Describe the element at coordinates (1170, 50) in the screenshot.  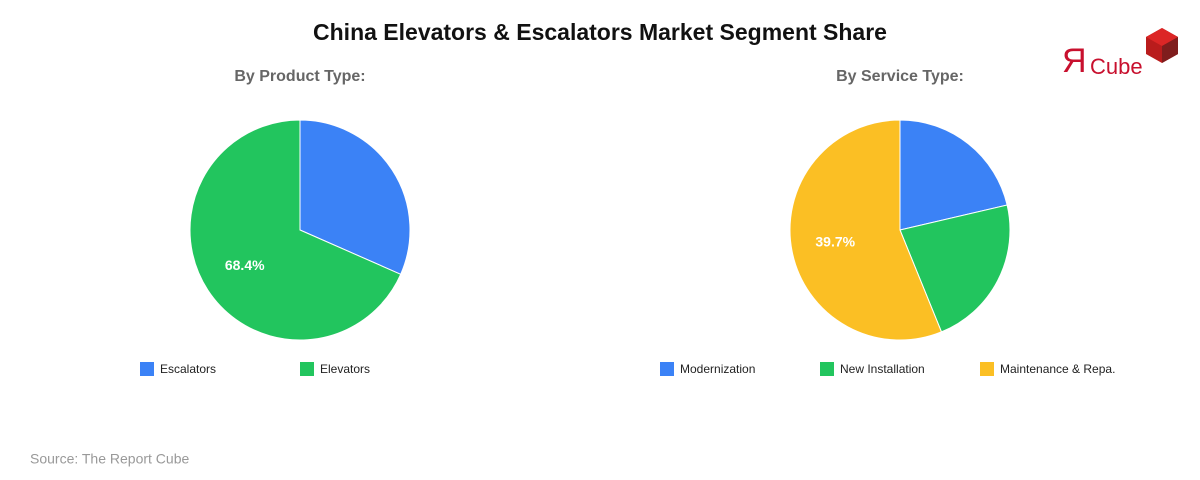
I see `logo-cube-side` at that location.